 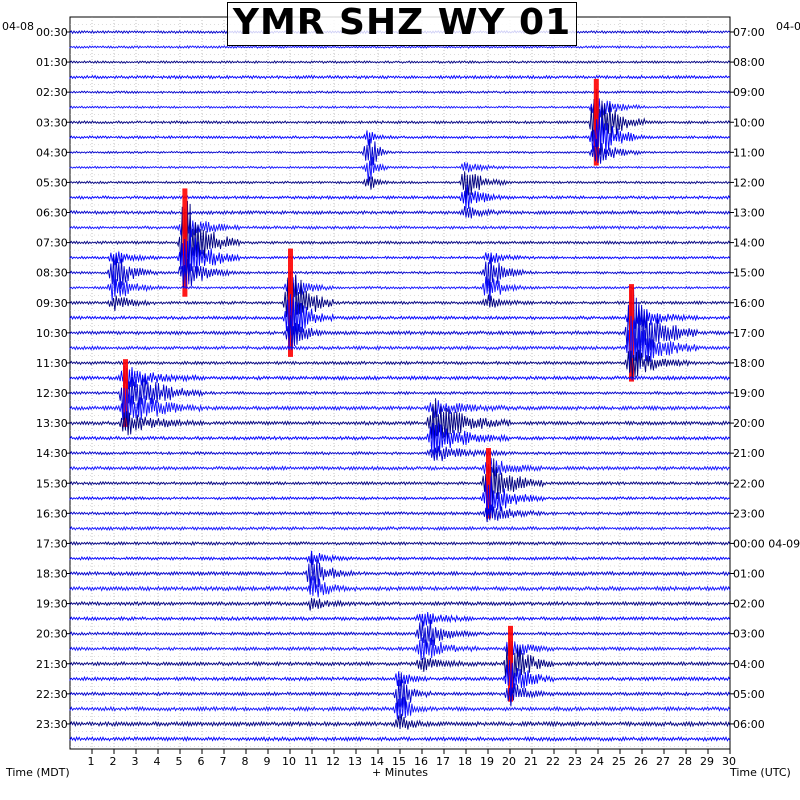 I want to click on right-time-label: 02:00, so click(x=749, y=604).